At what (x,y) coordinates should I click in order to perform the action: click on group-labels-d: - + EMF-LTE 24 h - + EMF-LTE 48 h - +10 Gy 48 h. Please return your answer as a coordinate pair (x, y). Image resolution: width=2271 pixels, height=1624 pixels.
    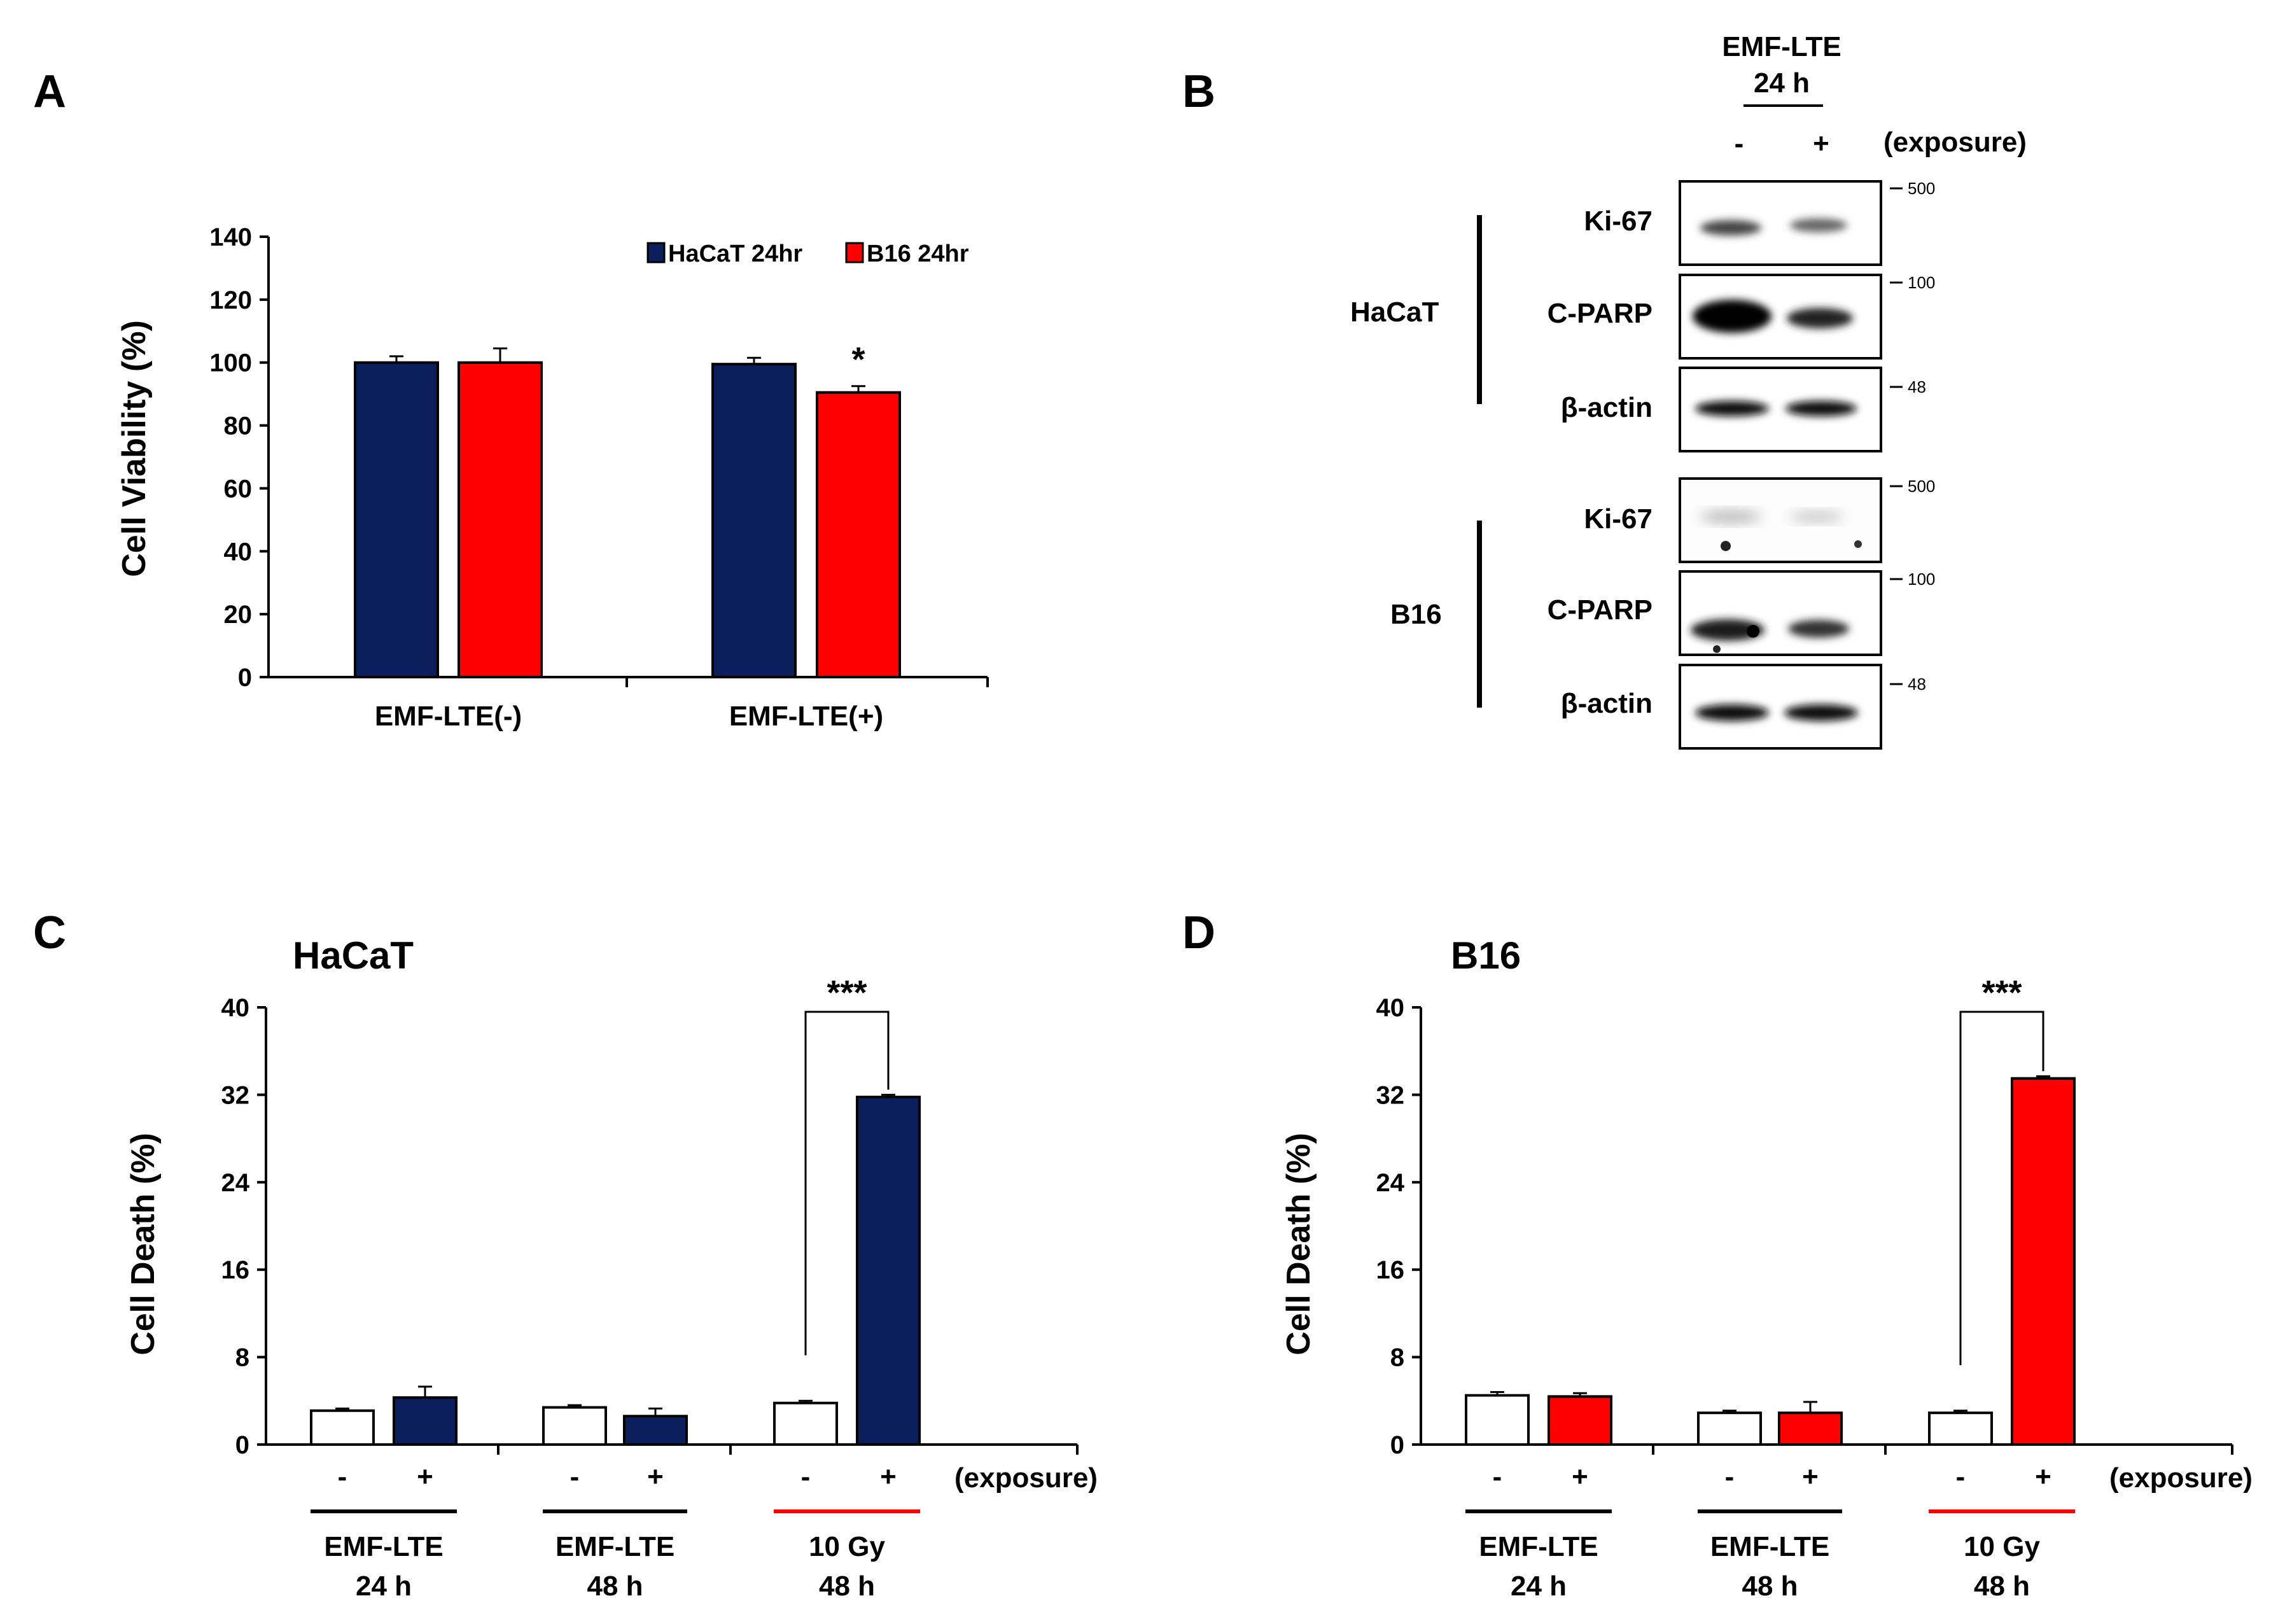
    Looking at the image, I should click on (1770, 1531).